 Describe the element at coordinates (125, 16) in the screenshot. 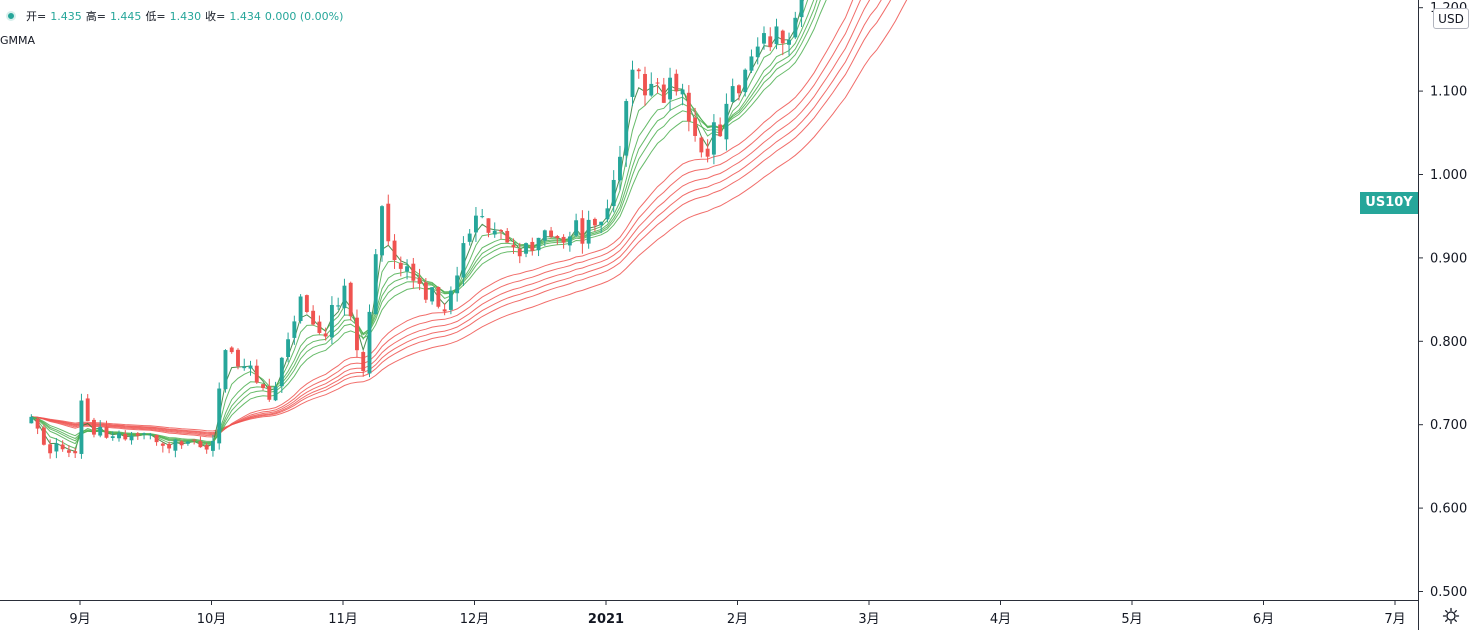

I see `high-value: 1.445` at that location.